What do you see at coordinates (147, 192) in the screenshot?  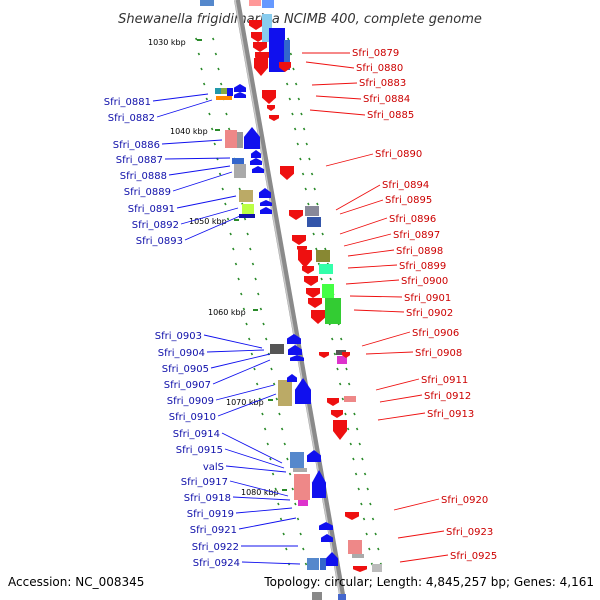 I see `gene-label: Sfri_0889` at bounding box center [147, 192].